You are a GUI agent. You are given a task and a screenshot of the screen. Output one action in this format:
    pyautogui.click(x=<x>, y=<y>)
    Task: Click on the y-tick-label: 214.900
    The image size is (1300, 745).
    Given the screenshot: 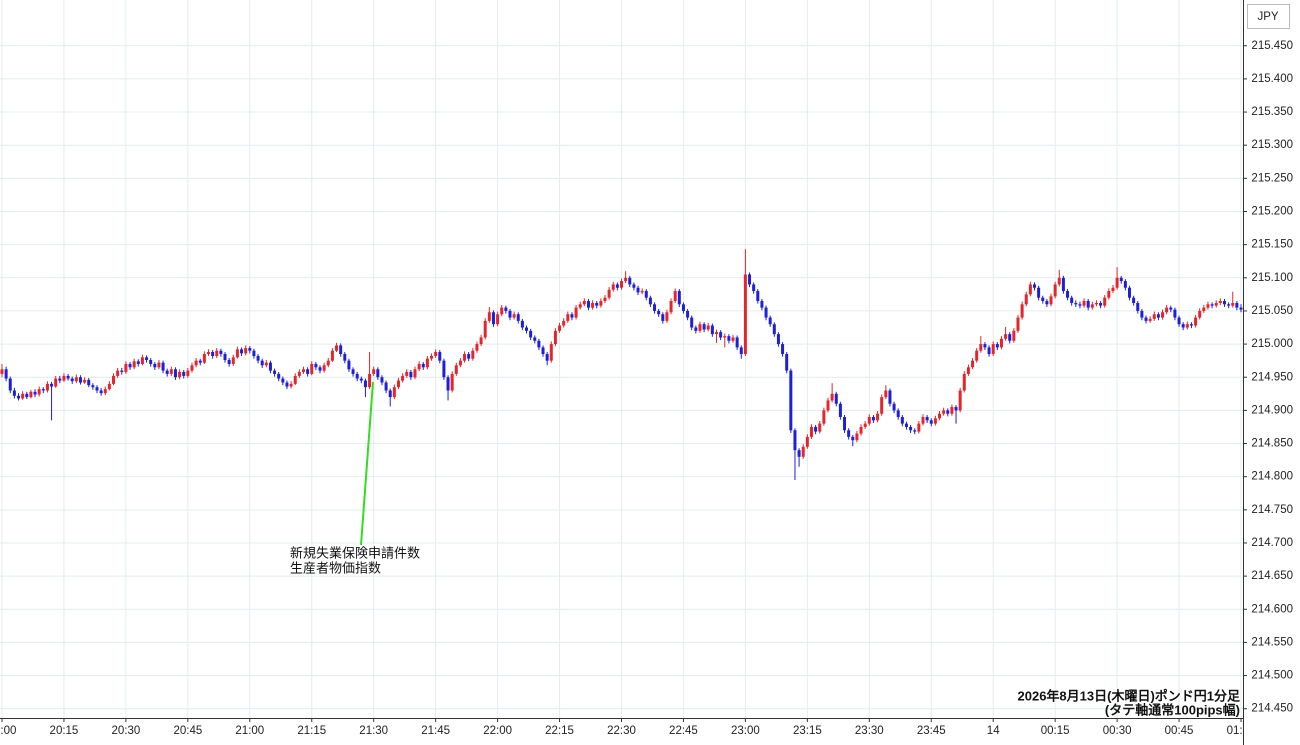 What is the action you would take?
    pyautogui.click(x=1272, y=410)
    